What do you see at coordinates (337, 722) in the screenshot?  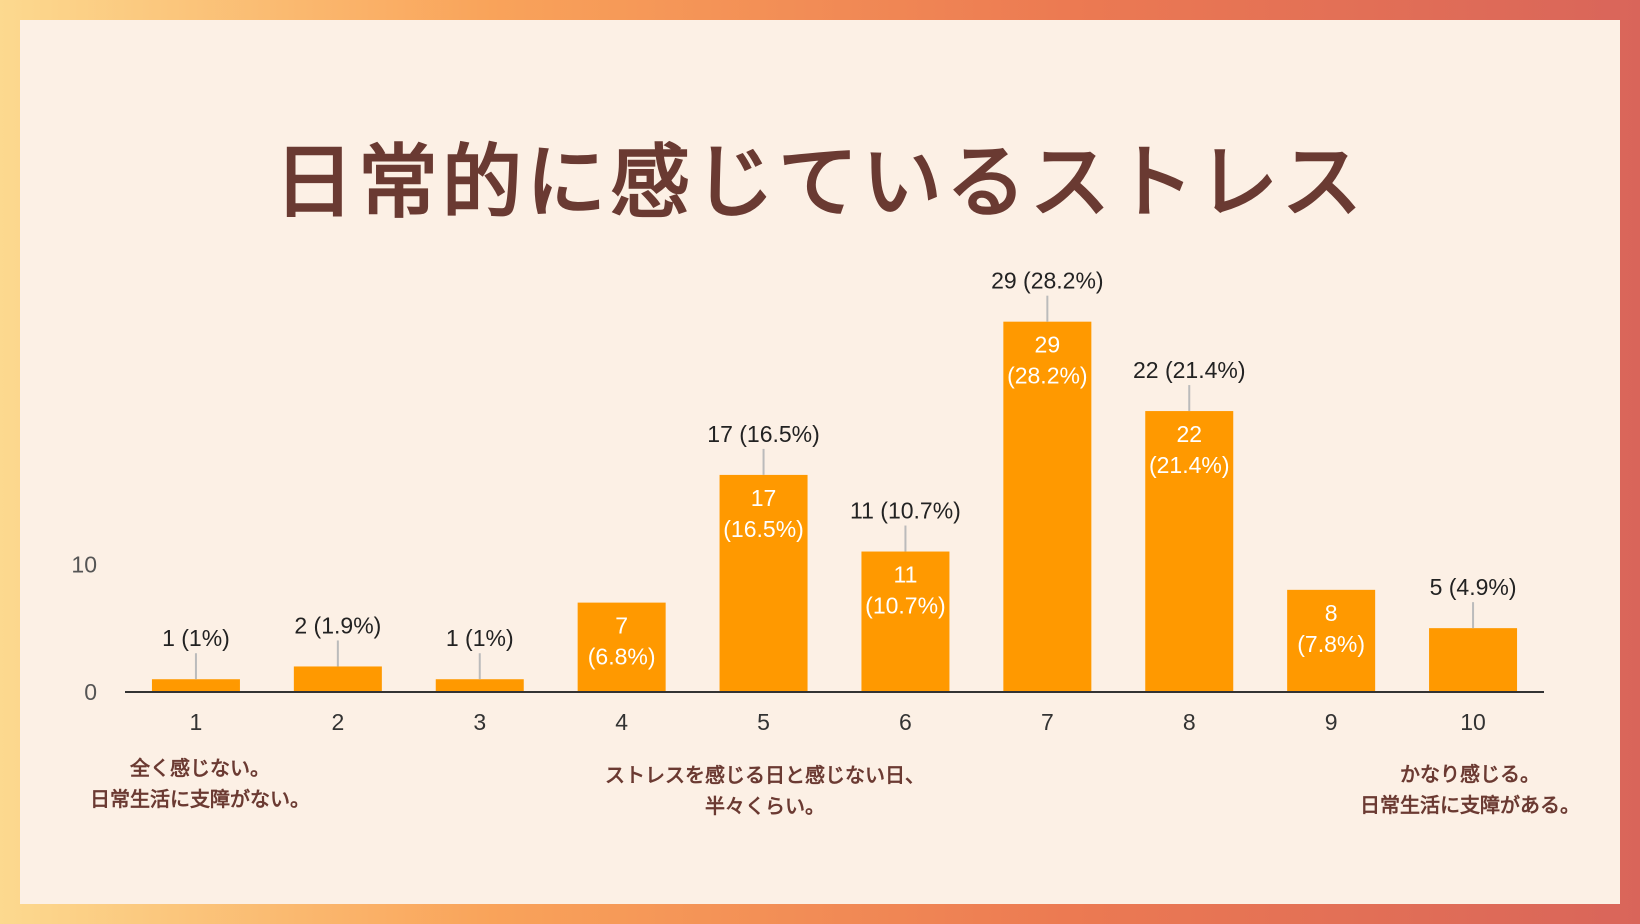 I see `x-tick-label: 2` at bounding box center [337, 722].